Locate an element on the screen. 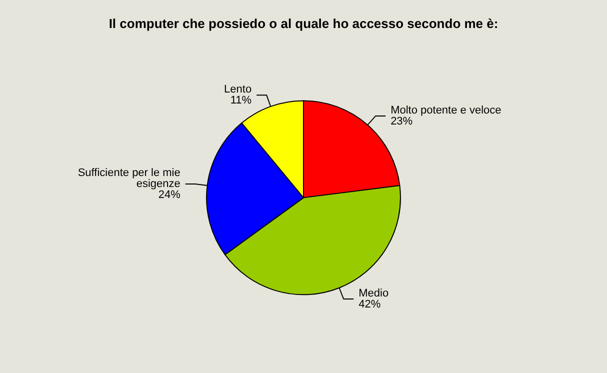 This screenshot has height=373, width=607. slice-label: Sufficiente per le mie esigenze is located at coordinates (129, 178).